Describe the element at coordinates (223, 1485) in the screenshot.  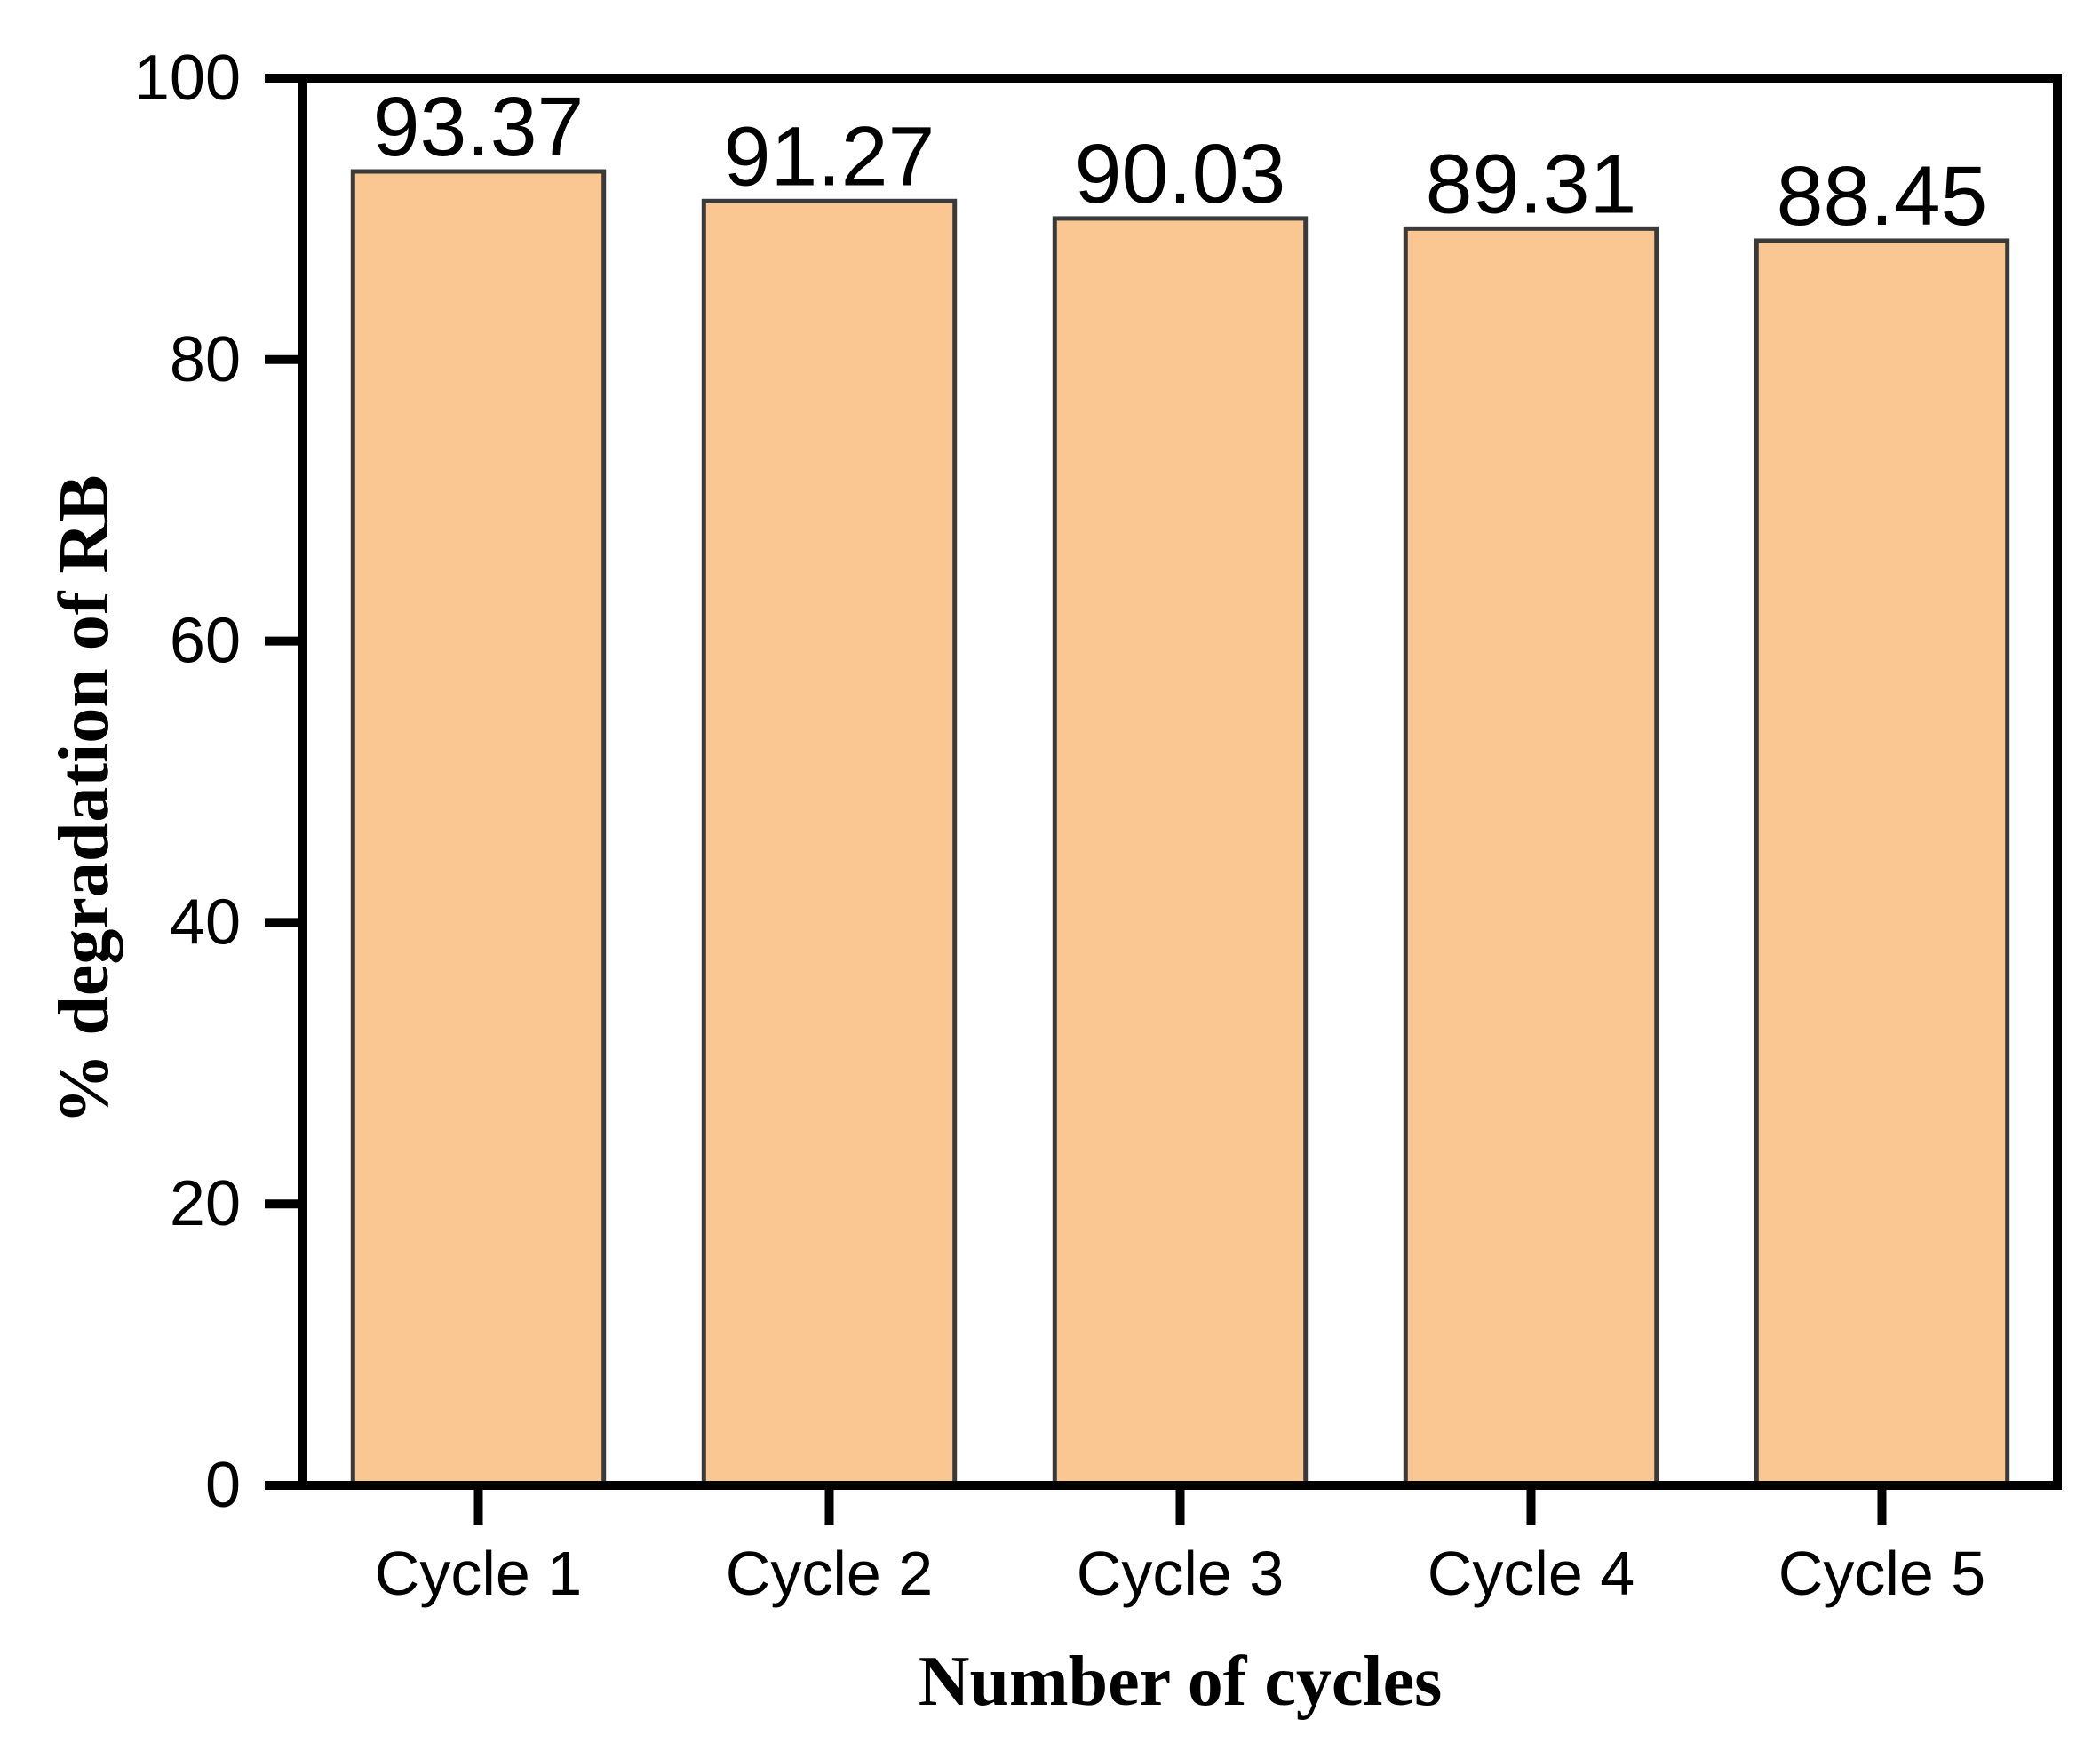
I see `y-axis-tick-label: 0` at that location.